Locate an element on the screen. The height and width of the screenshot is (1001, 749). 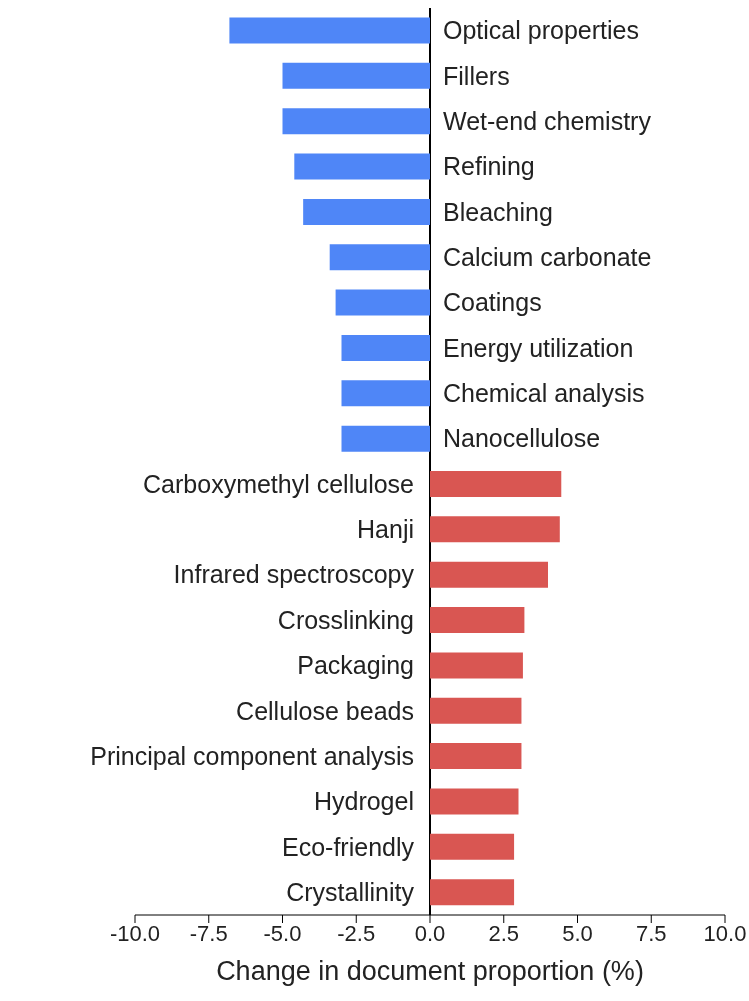
x-axis-title: Change in document proportion (%) is located at coordinates (430, 971).